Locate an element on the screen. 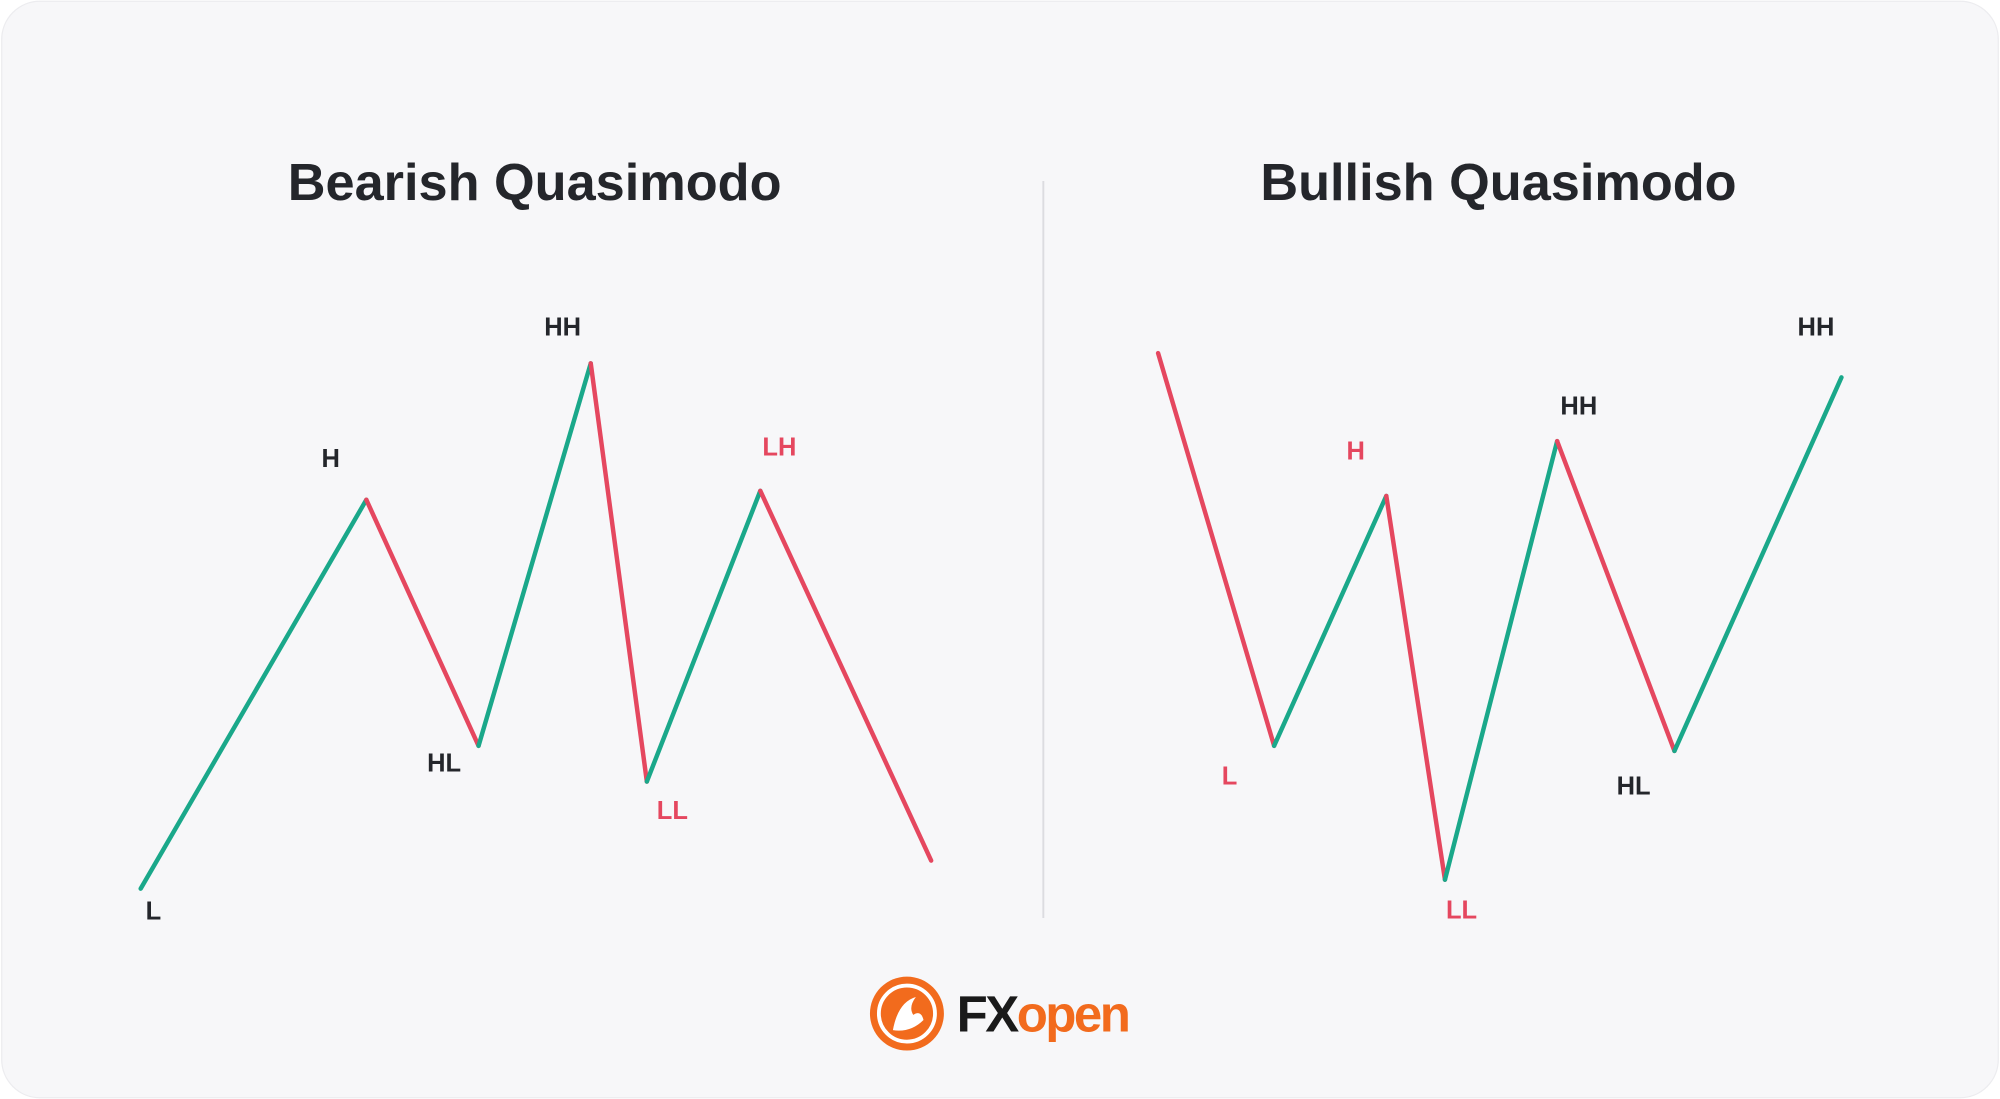 Image resolution: width=2000 pixels, height=1099 pixels. logo: FXopen is located at coordinates (1000, 1013).